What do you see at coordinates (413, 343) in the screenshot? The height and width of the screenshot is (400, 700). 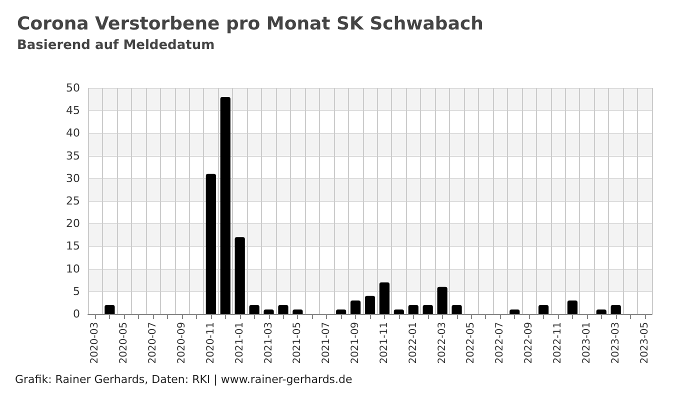 I see `x-tick-label: 2022-01` at bounding box center [413, 343].